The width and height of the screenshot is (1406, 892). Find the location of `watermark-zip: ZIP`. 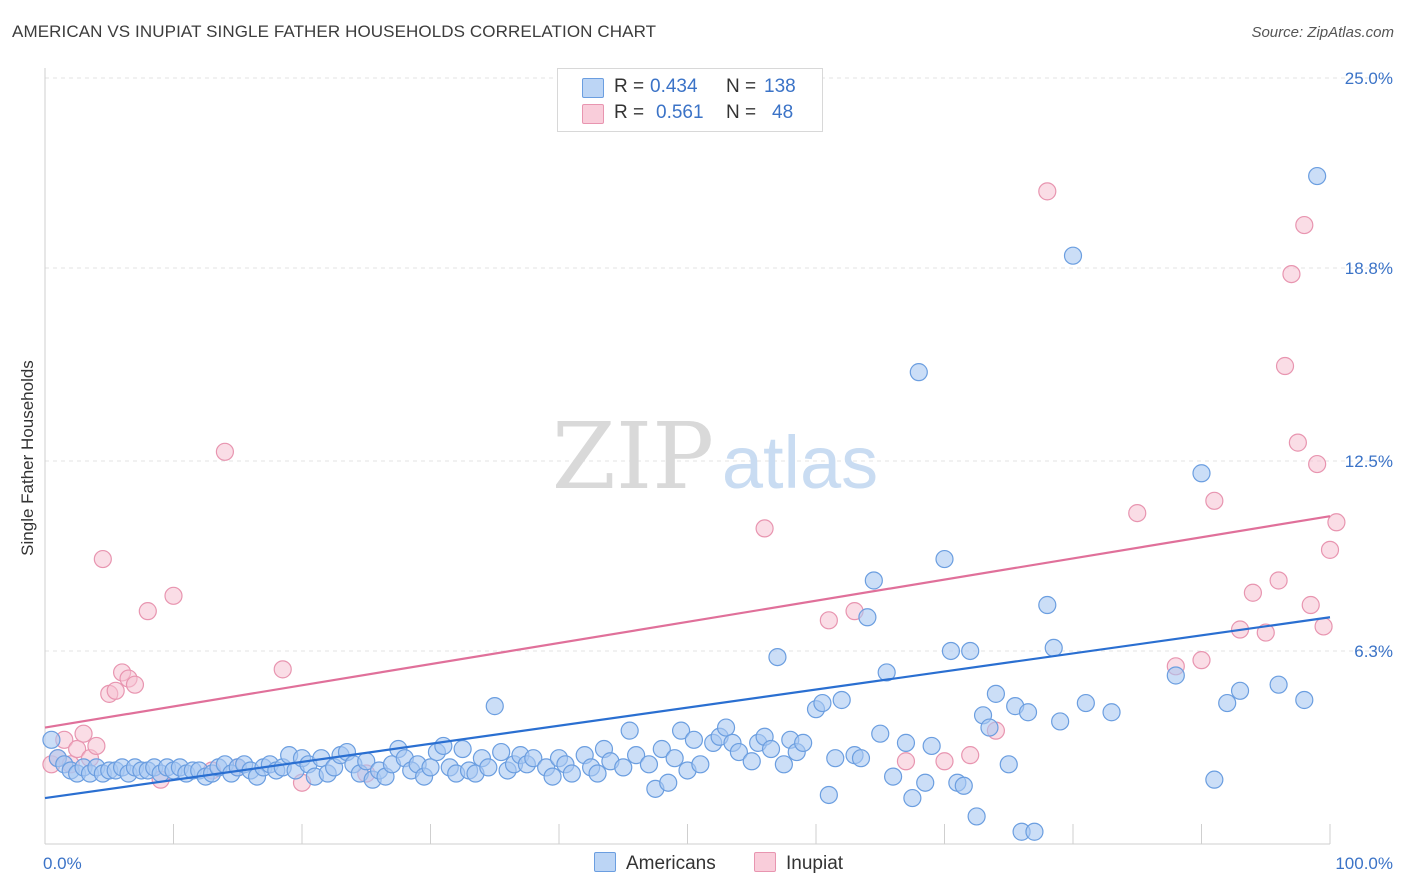

watermark-zip: ZIP is located at coordinates (633, 456).